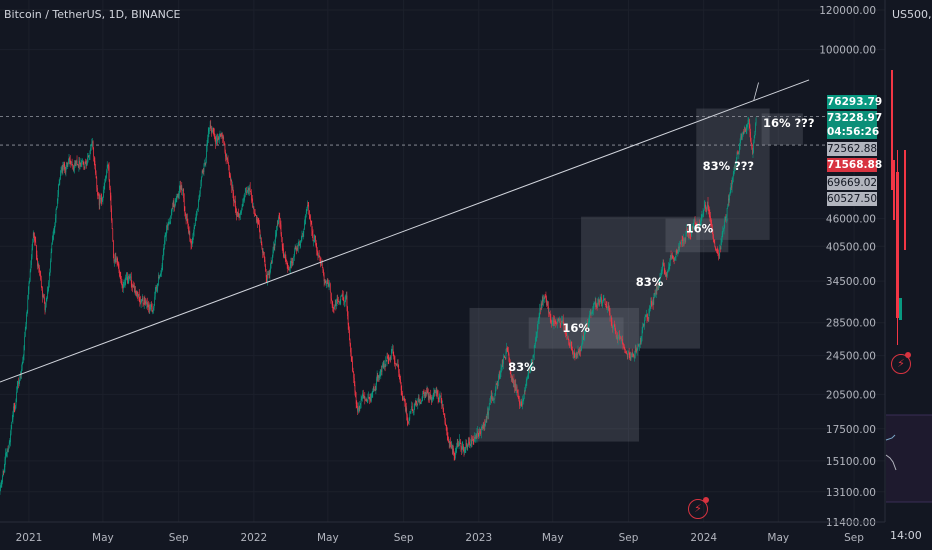  Describe the element at coordinates (92, 14) in the screenshot. I see `symbol-title: Bitcoin / TetherUS, 1D, BINANCE` at that location.